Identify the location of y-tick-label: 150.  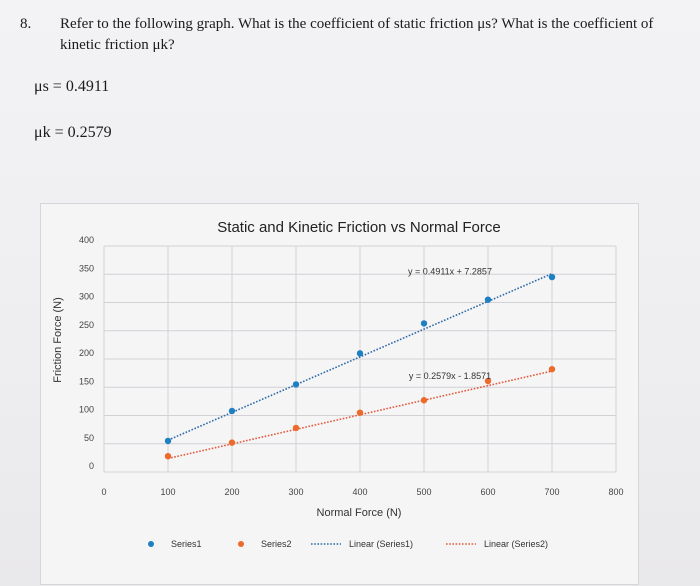
(86, 381).